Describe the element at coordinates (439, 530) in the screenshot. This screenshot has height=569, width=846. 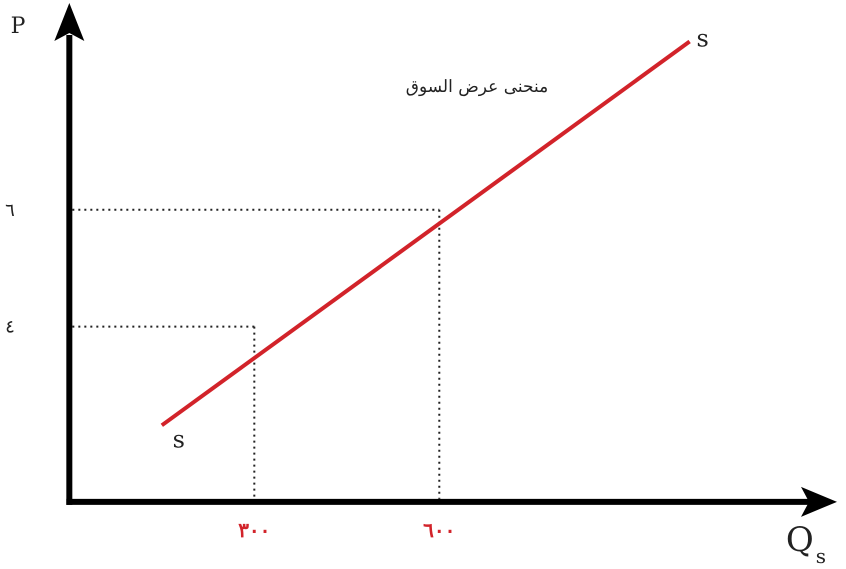
I see `x-tick-label: ٦٠٠` at that location.